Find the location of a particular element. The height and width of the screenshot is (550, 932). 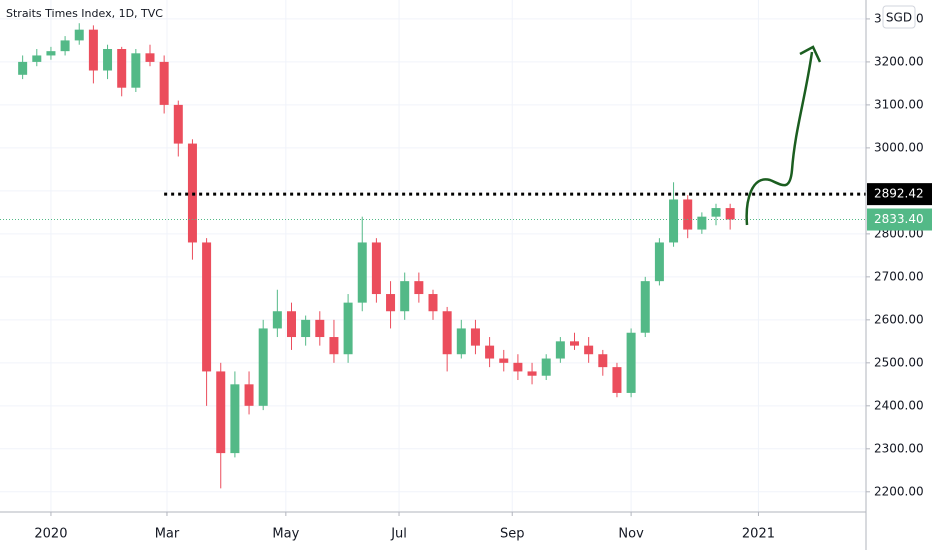

price-axis is located at coordinates (899, 275).